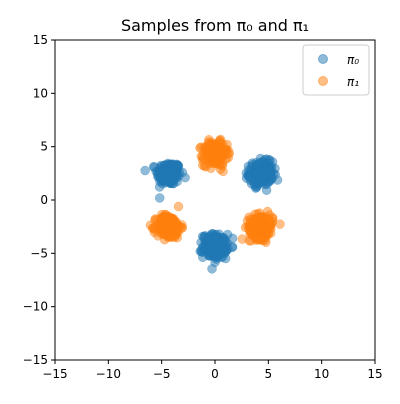 The width and height of the screenshot is (400, 404). I want to click on legend-label: π₀, so click(353, 60).